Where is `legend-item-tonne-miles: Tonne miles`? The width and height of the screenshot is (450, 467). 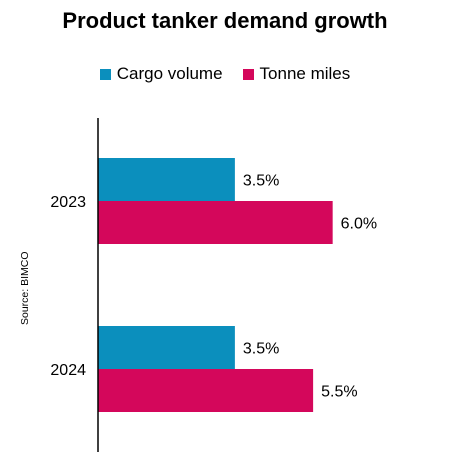 legend-item-tonne-miles: Tonne miles is located at coordinates (296, 74).